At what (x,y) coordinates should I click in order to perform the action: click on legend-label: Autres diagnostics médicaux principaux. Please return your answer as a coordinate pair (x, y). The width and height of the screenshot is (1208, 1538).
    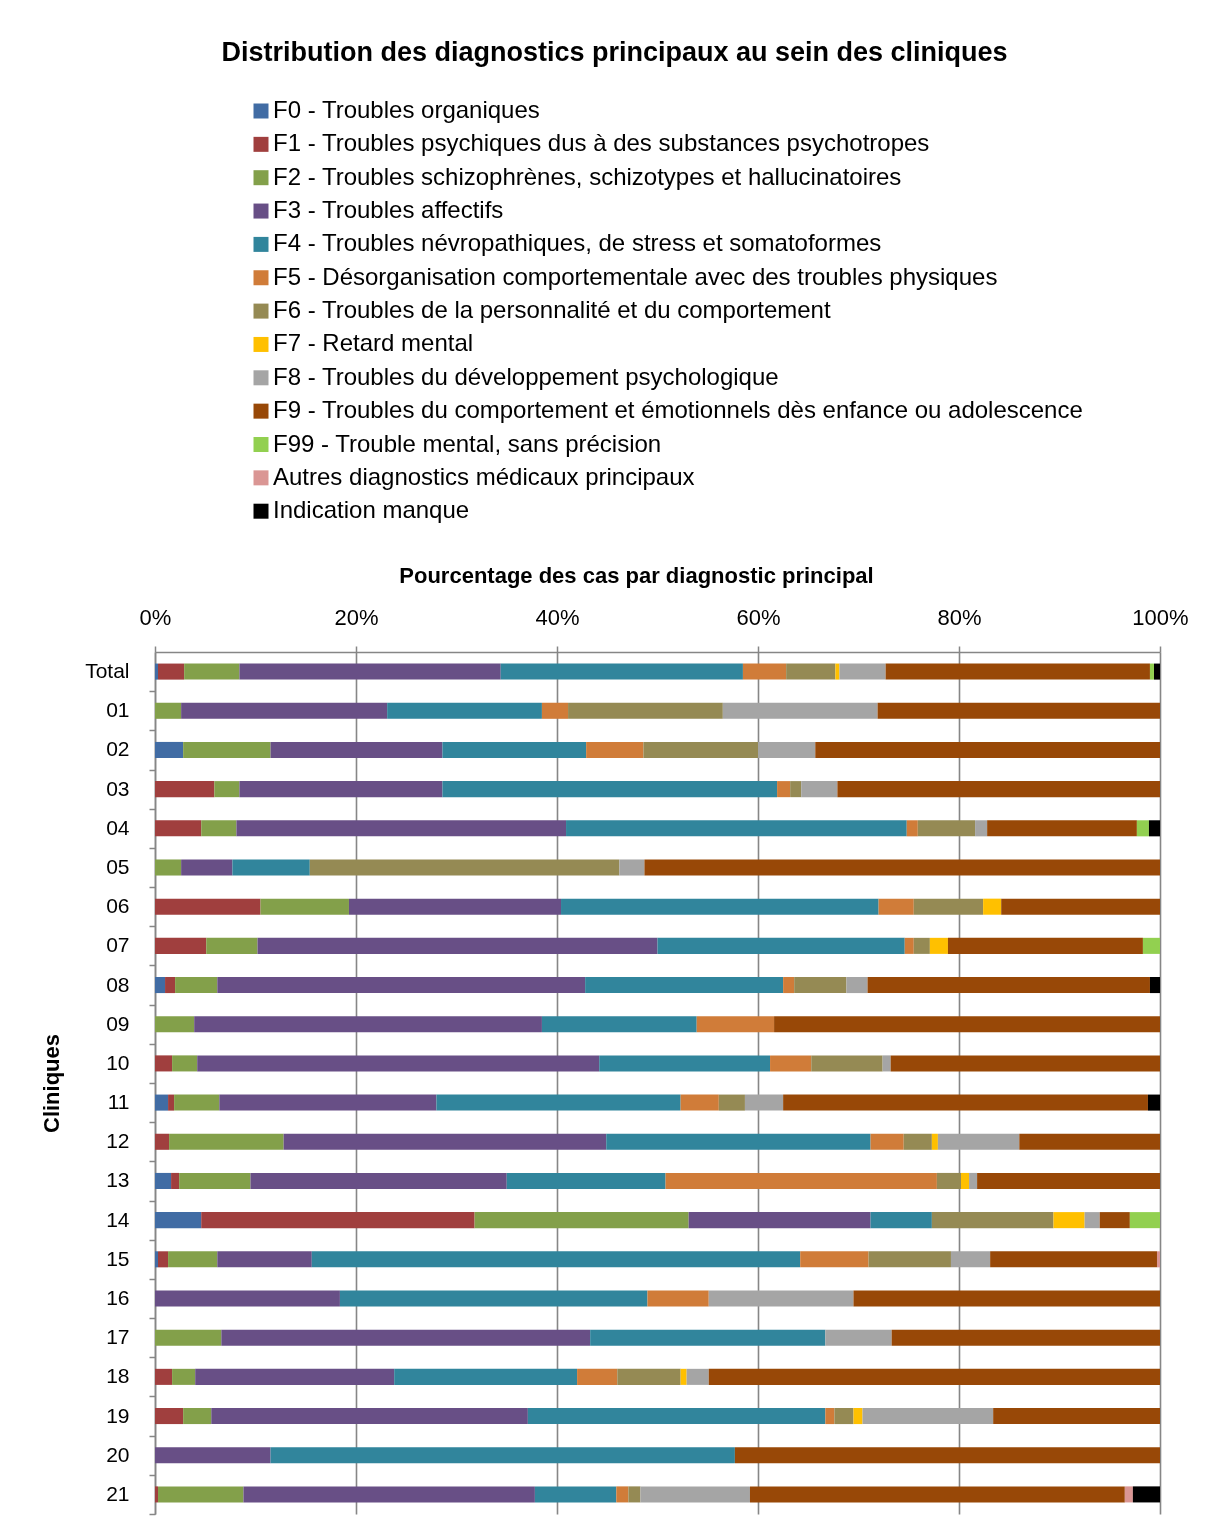
    Looking at the image, I should click on (484, 476).